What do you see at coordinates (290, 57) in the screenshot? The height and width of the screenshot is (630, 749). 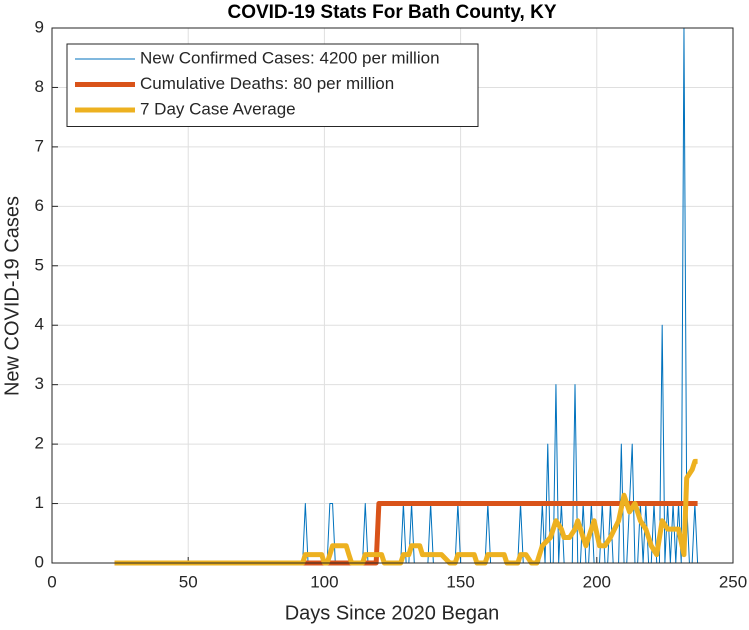 I see `legend-label: New Confirmed Cases: 4200 per million` at bounding box center [290, 57].